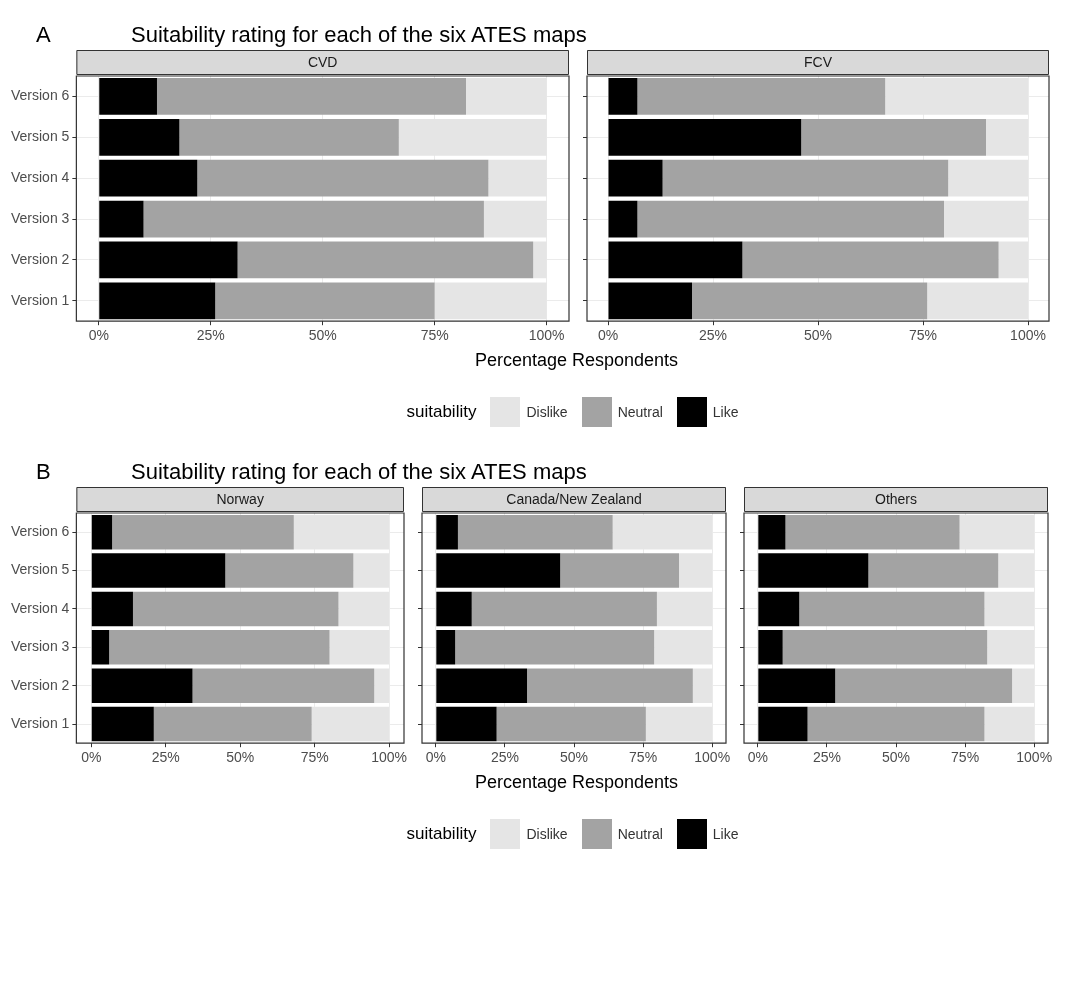  I want to click on chart-subtitle: CVD, so click(322, 61).